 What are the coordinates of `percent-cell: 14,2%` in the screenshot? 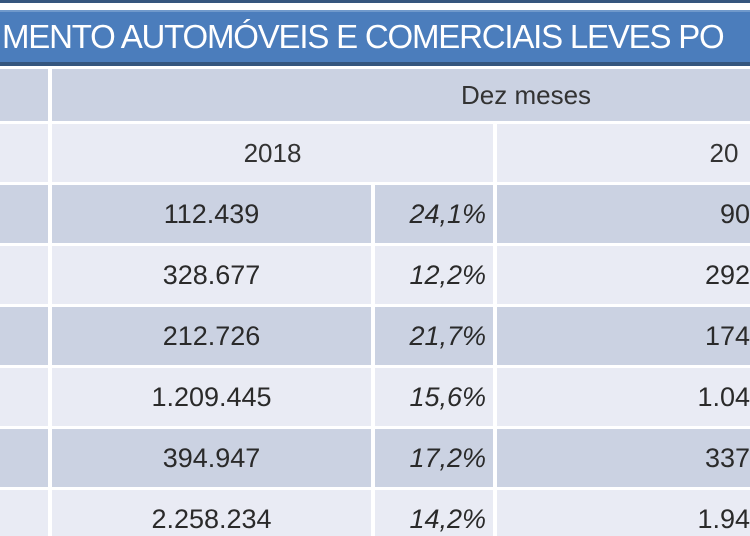 It's located at (434, 513).